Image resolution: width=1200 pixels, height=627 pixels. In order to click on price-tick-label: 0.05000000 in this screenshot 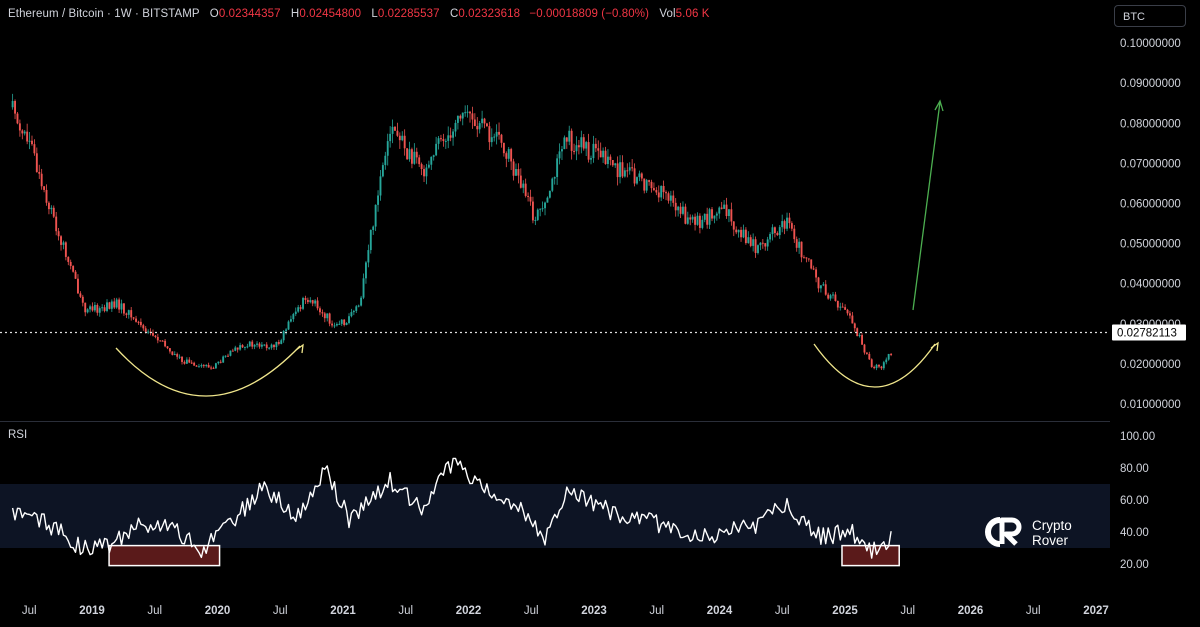, I will do `click(1150, 245)`.